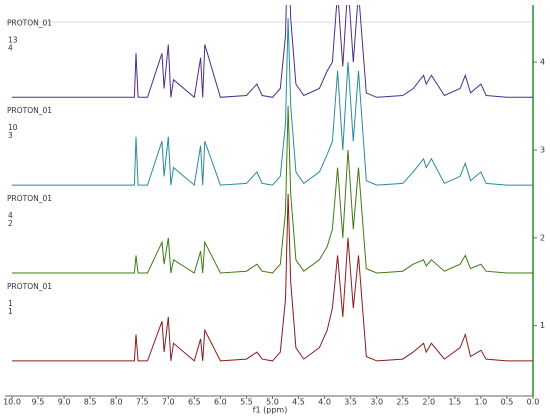 Image resolution: width=550 pixels, height=416 pixels. Describe the element at coordinates (402, 402) in the screenshot. I see `x-tick-label: 2.5` at that location.